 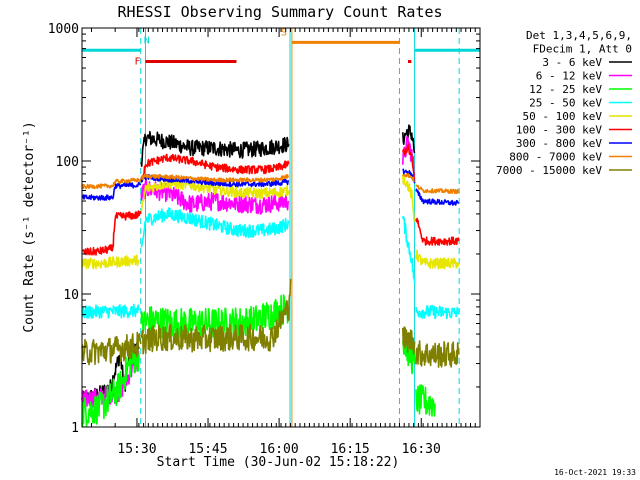 I want to click on legend-label-2: 12 - 25 keV, so click(x=565, y=89).